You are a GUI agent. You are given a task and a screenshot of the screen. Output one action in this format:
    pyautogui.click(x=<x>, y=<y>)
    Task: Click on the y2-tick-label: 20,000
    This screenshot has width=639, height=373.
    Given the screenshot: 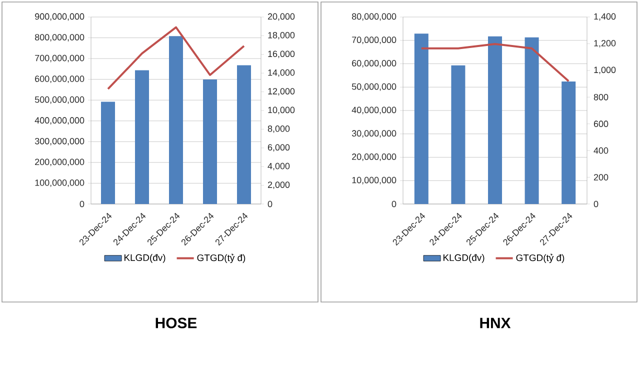 What is the action you would take?
    pyautogui.click(x=281, y=17)
    